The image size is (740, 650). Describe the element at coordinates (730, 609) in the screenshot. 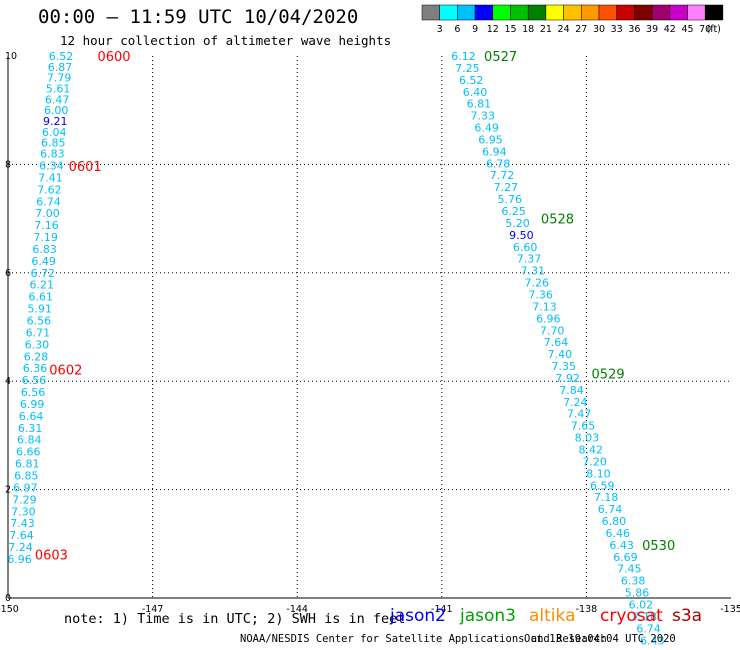

I see `x-tick-label: -135` at that location.